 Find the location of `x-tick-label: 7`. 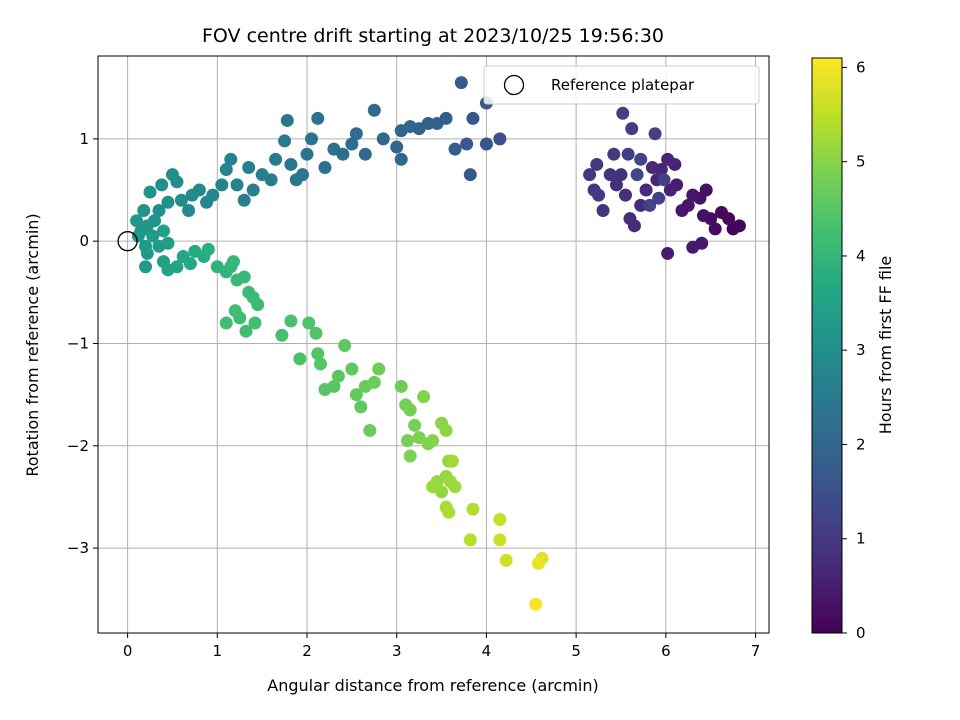

x-tick-label: 7 is located at coordinates (756, 651).